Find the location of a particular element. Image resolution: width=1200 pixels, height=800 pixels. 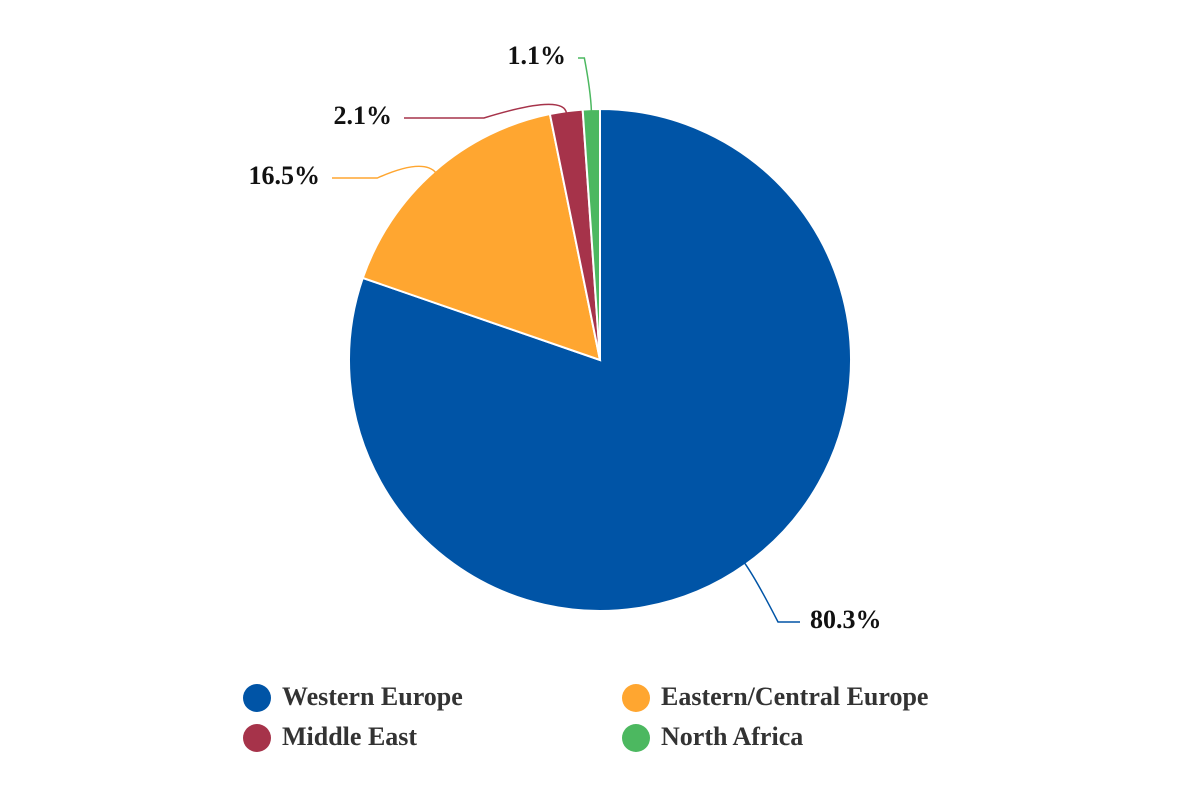

legend-label: Eastern/Central Europe is located at coordinates (794, 696).